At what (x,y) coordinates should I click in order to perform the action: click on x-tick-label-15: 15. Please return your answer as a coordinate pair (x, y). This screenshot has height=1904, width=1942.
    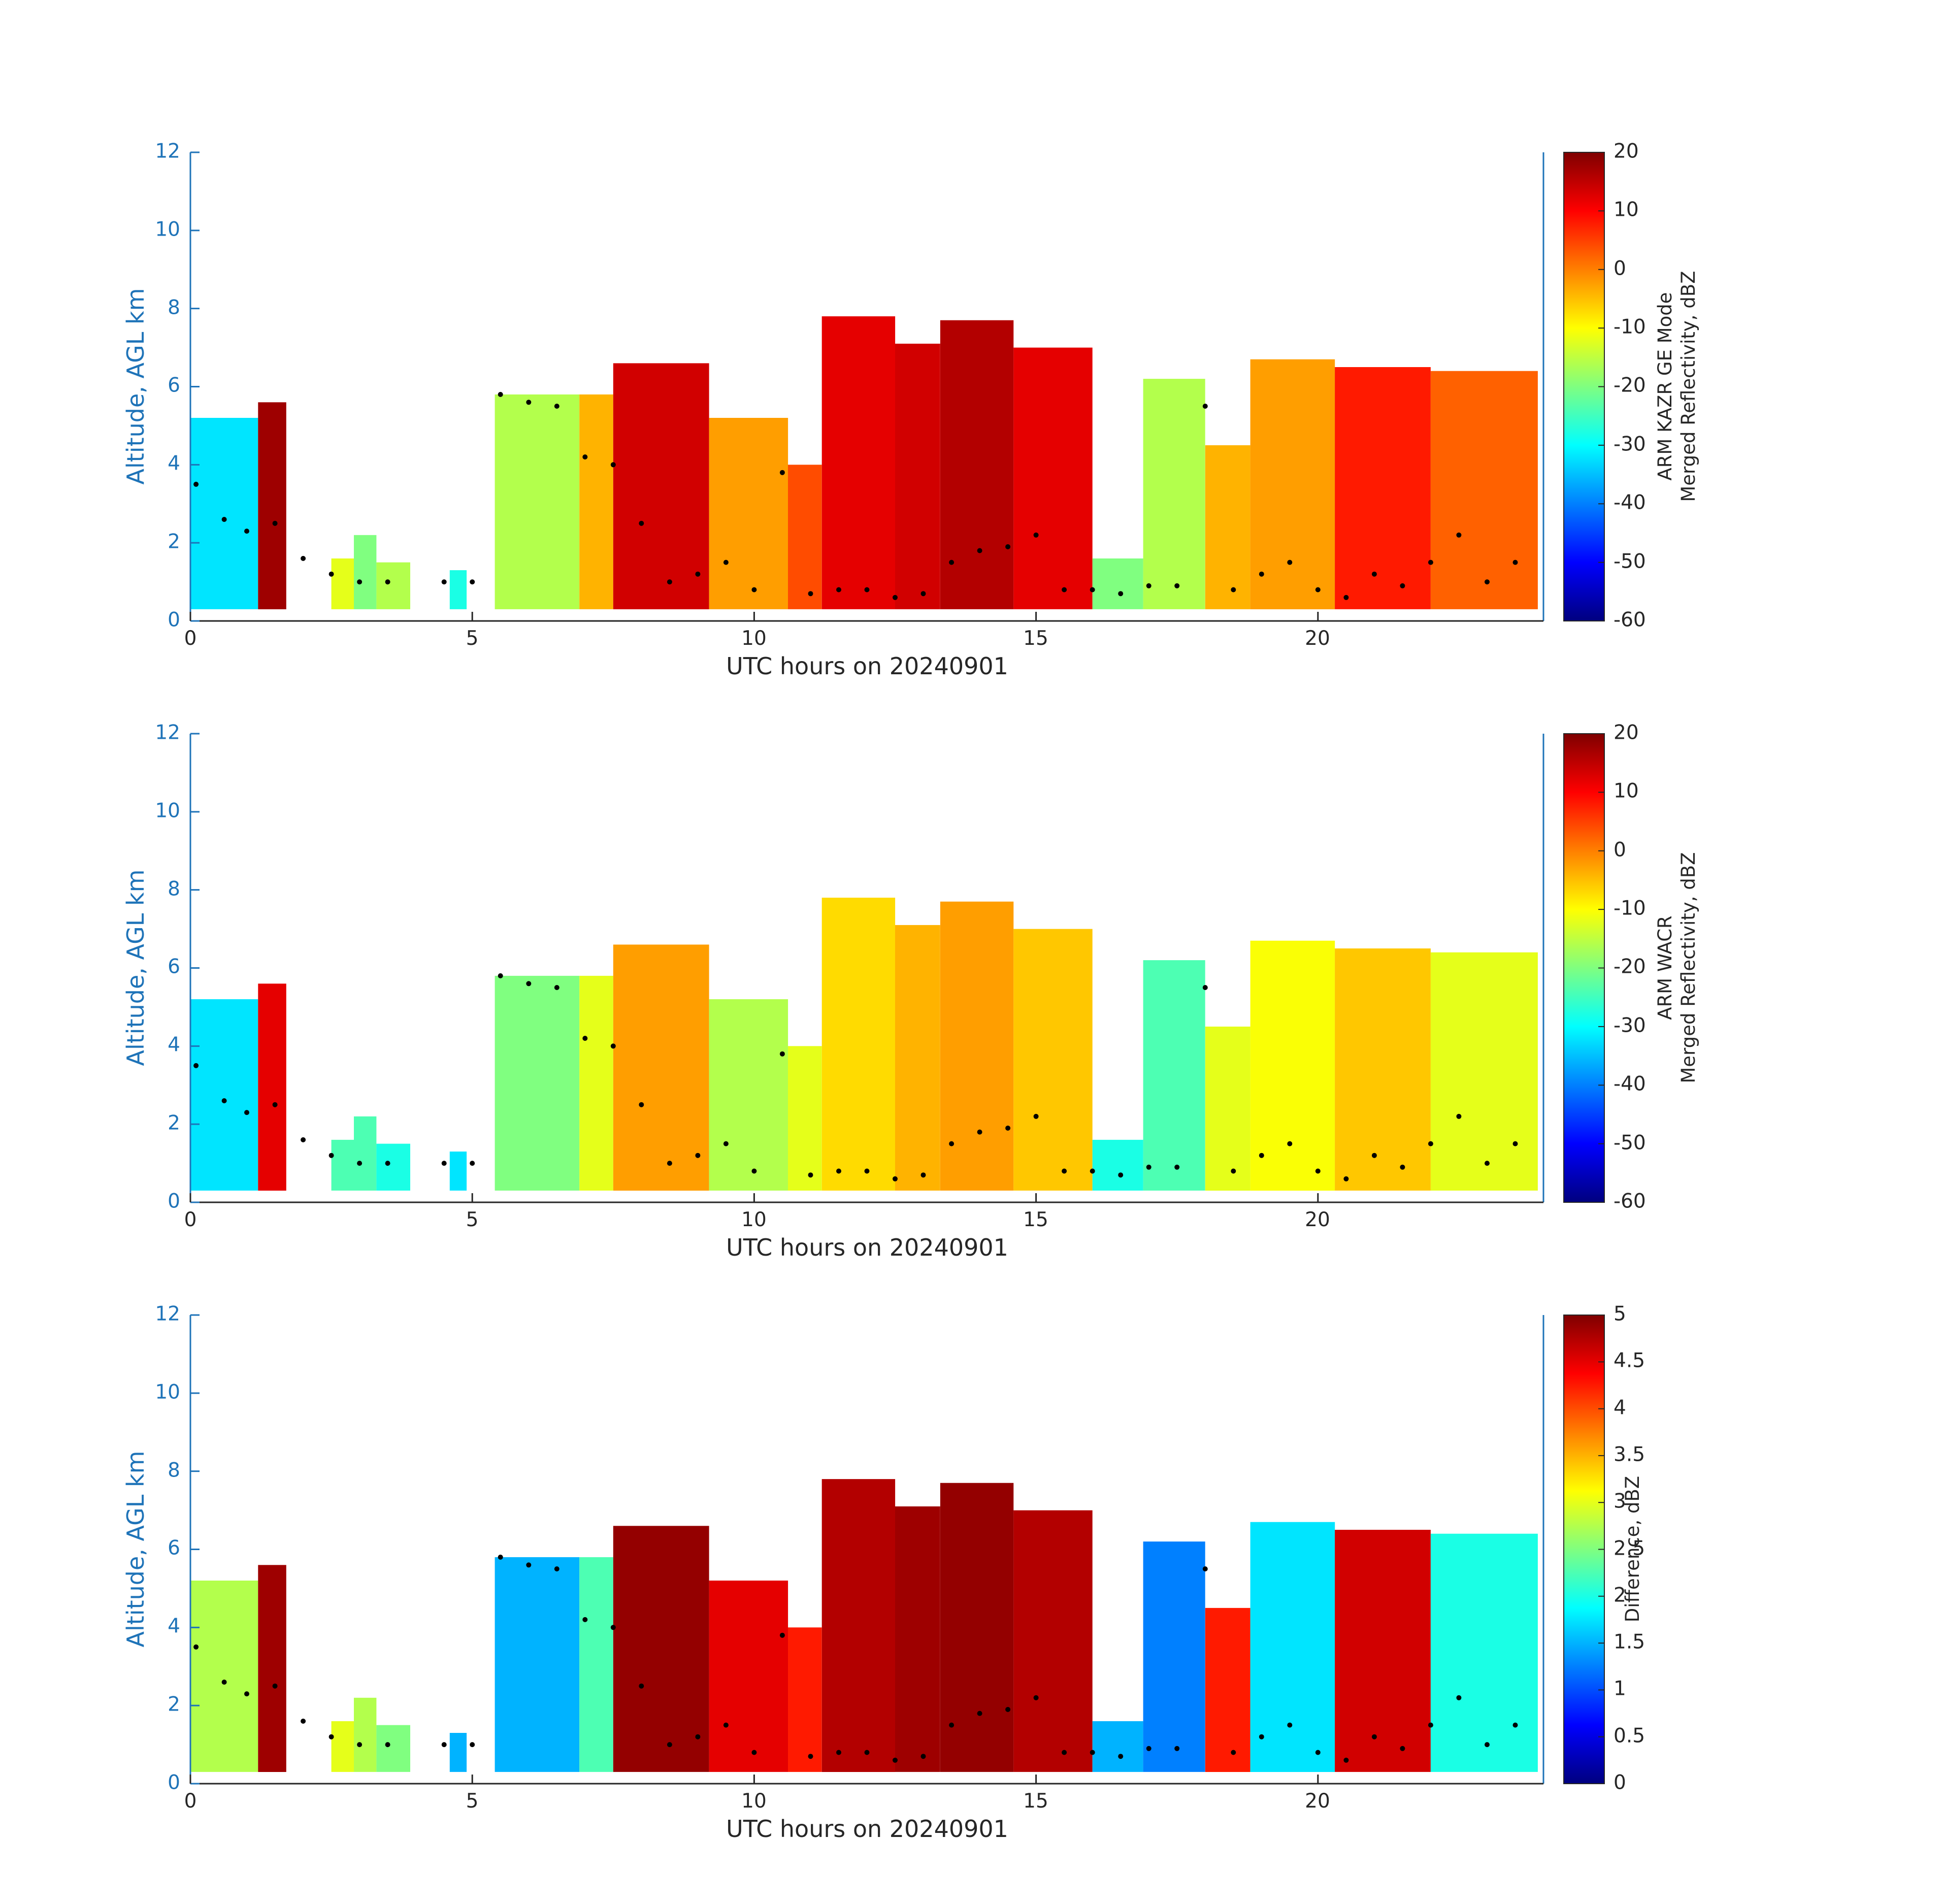
    Looking at the image, I should click on (1035, 1219).